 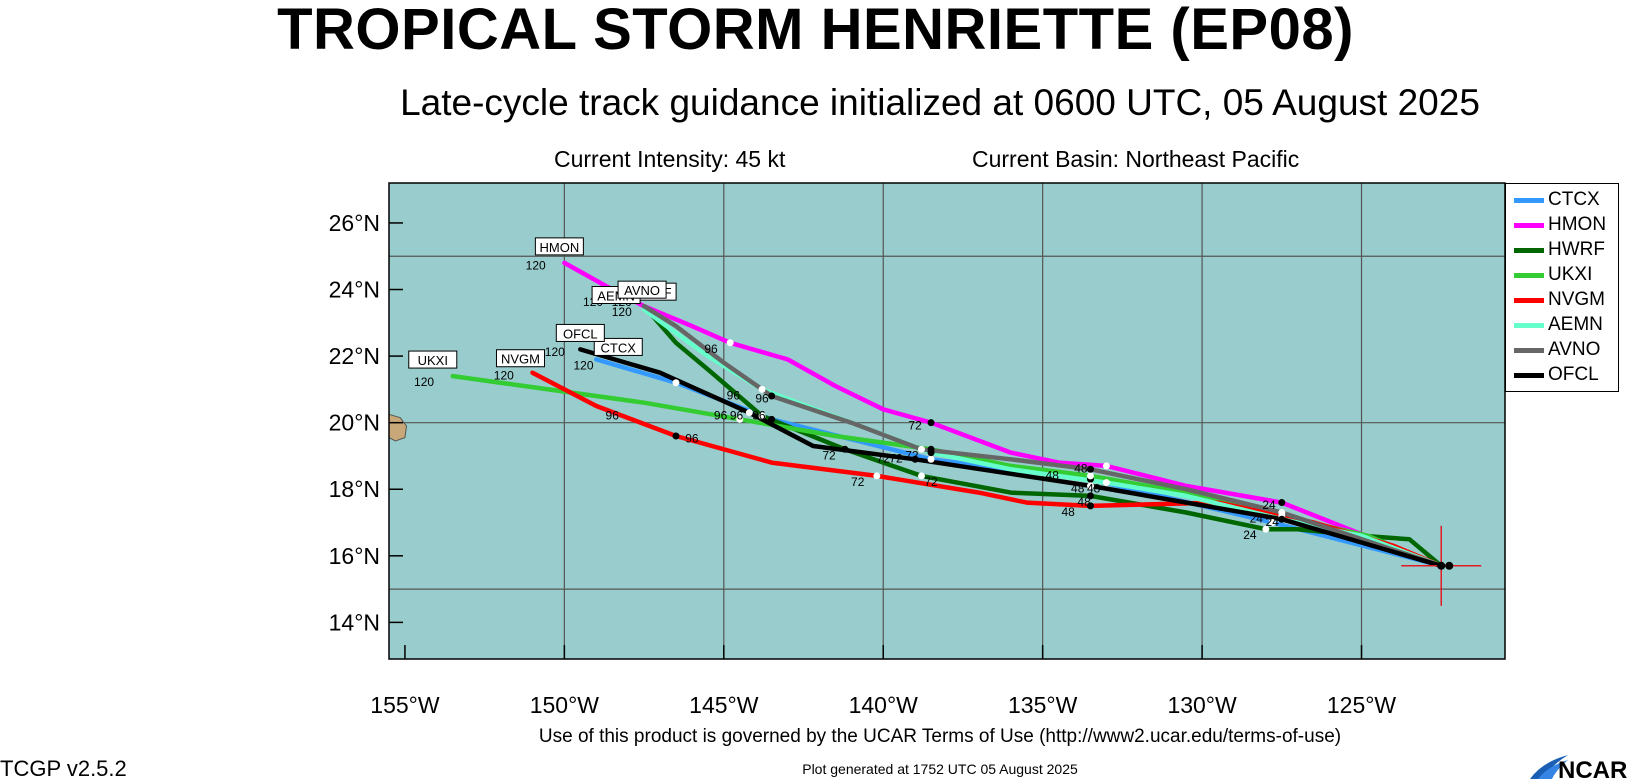 I want to click on legend-label: AVNO, so click(x=1574, y=349).